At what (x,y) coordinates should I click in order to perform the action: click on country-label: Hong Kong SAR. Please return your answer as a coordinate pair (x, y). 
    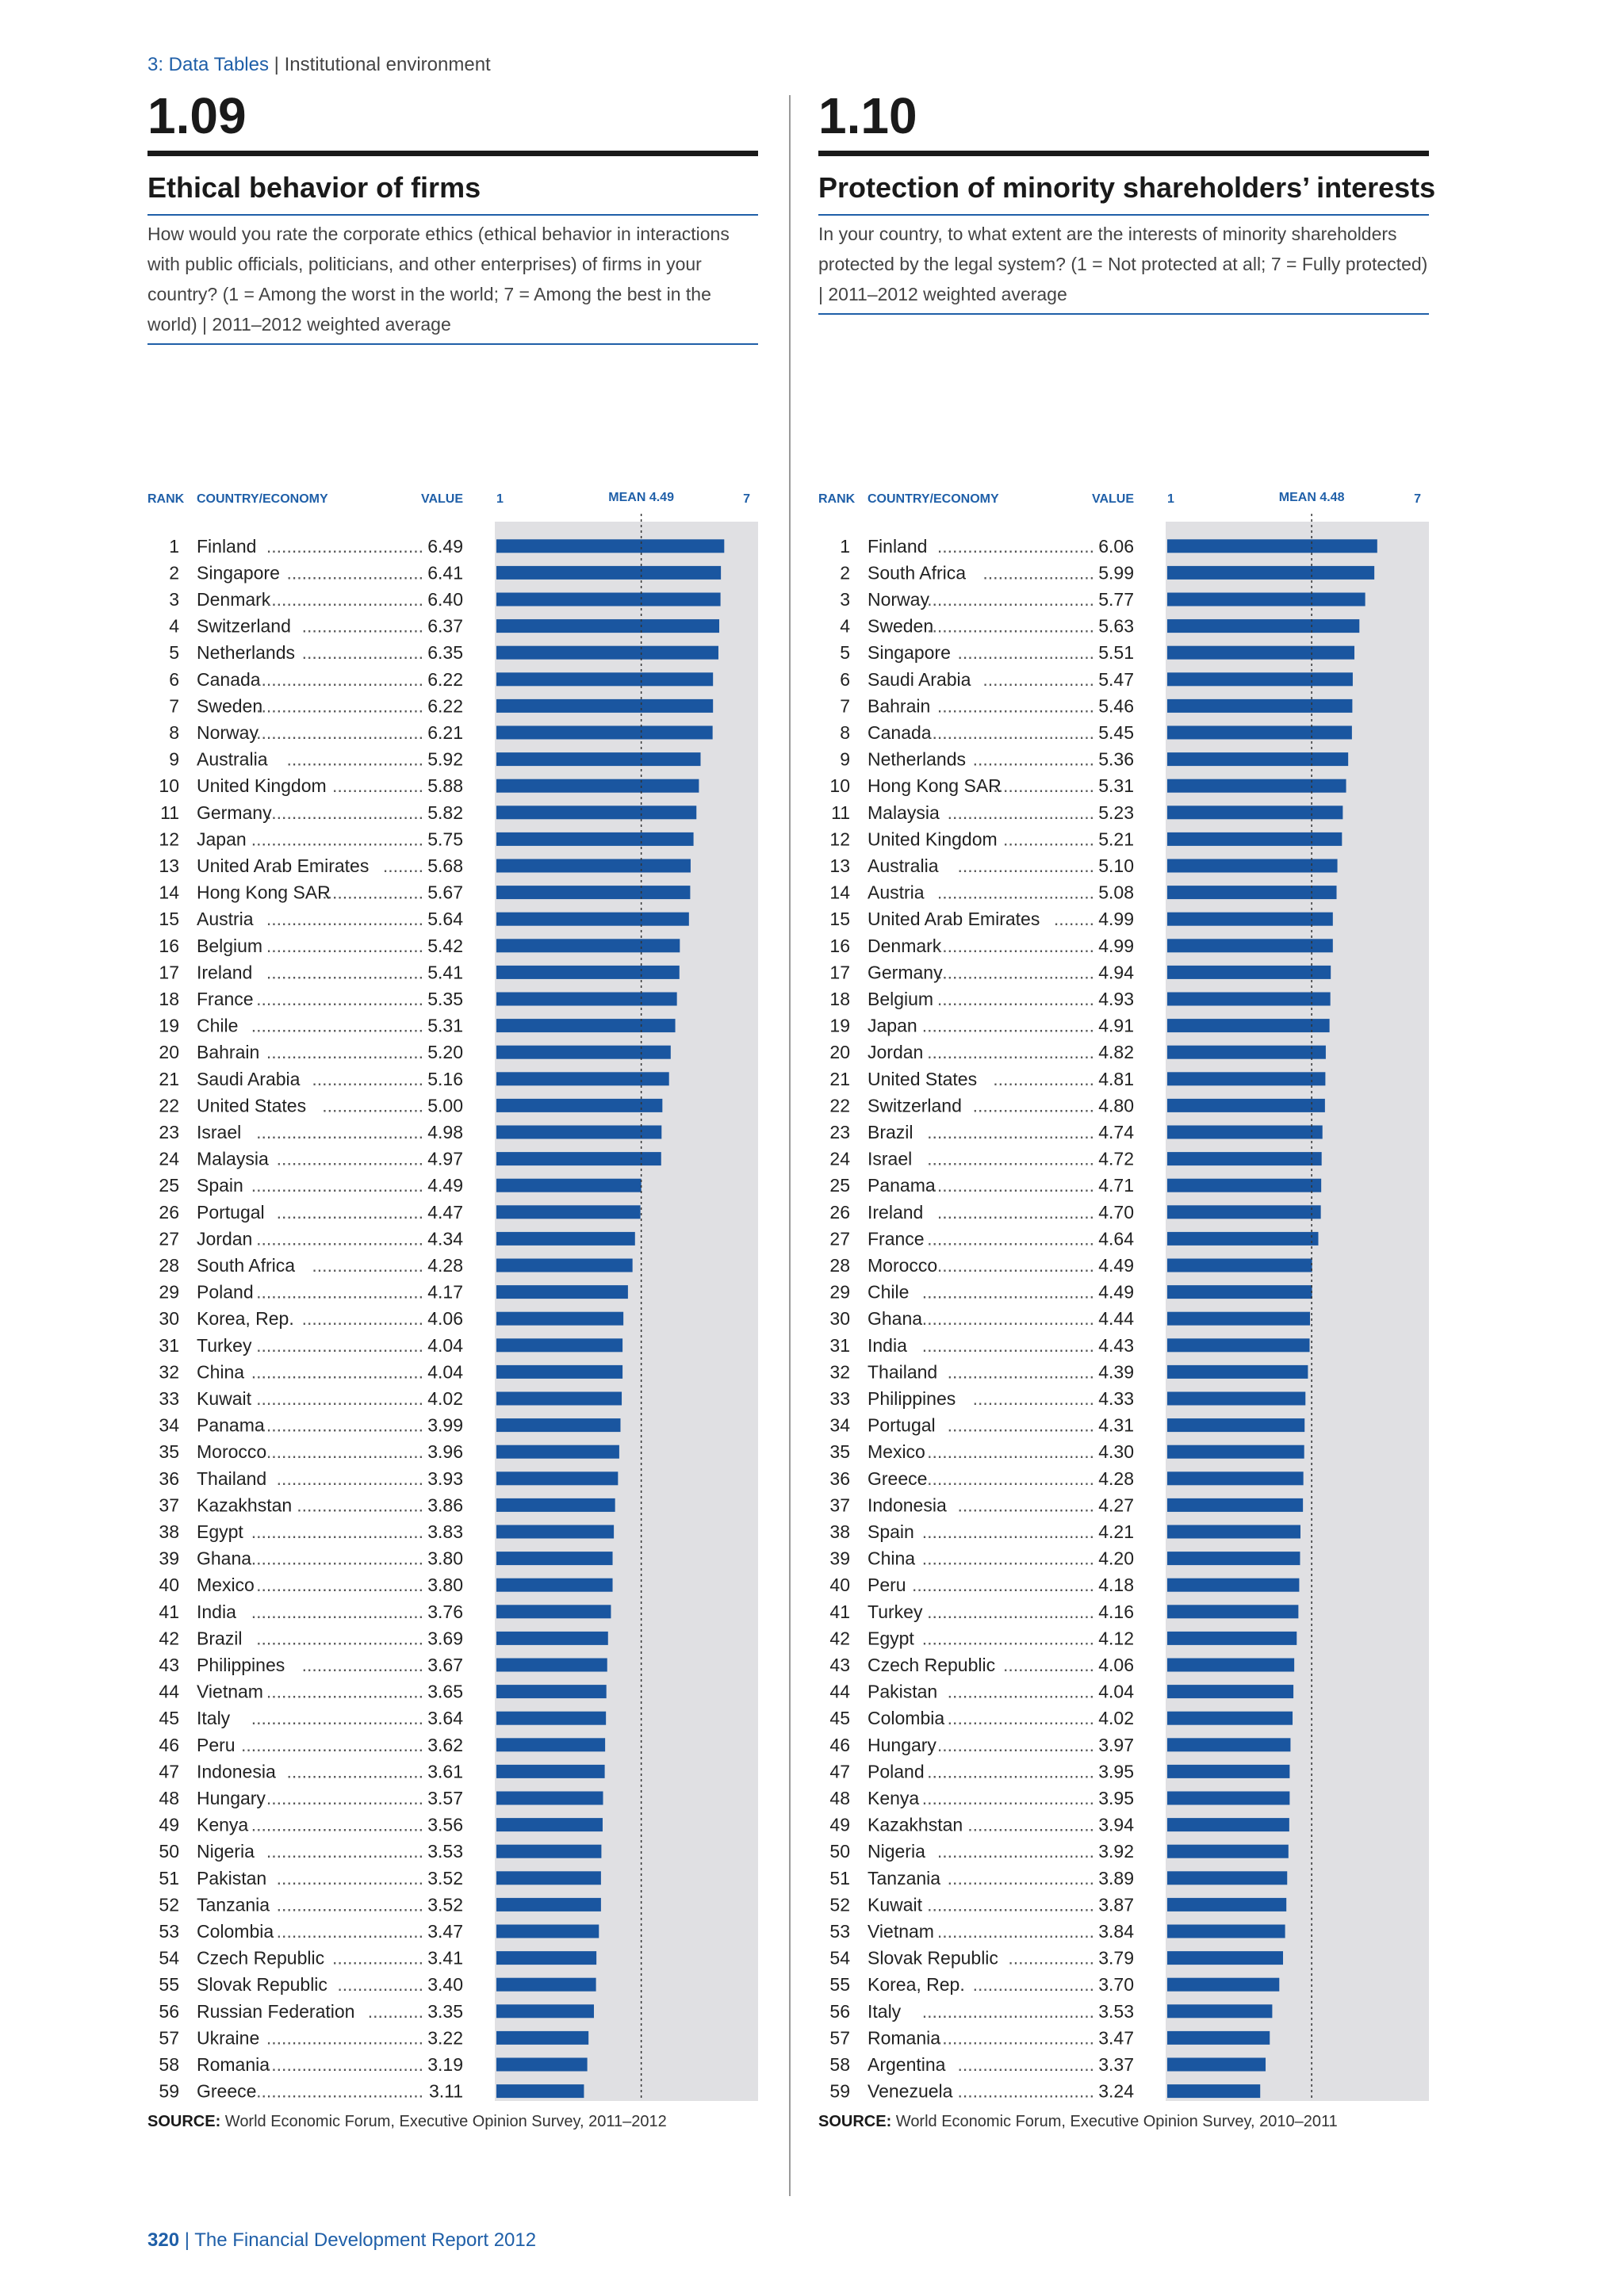
    Looking at the image, I should click on (935, 786).